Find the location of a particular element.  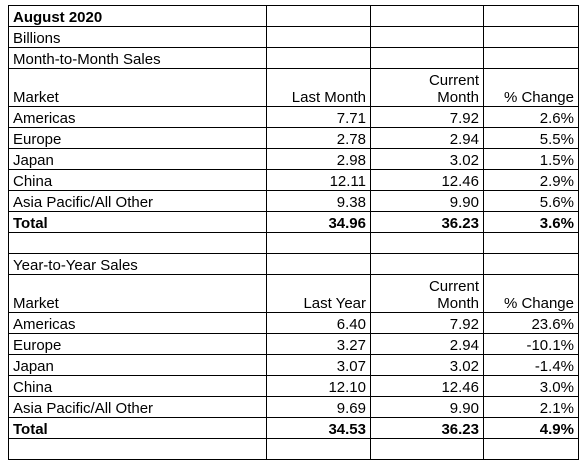

cell: 34.96 is located at coordinates (318, 222).